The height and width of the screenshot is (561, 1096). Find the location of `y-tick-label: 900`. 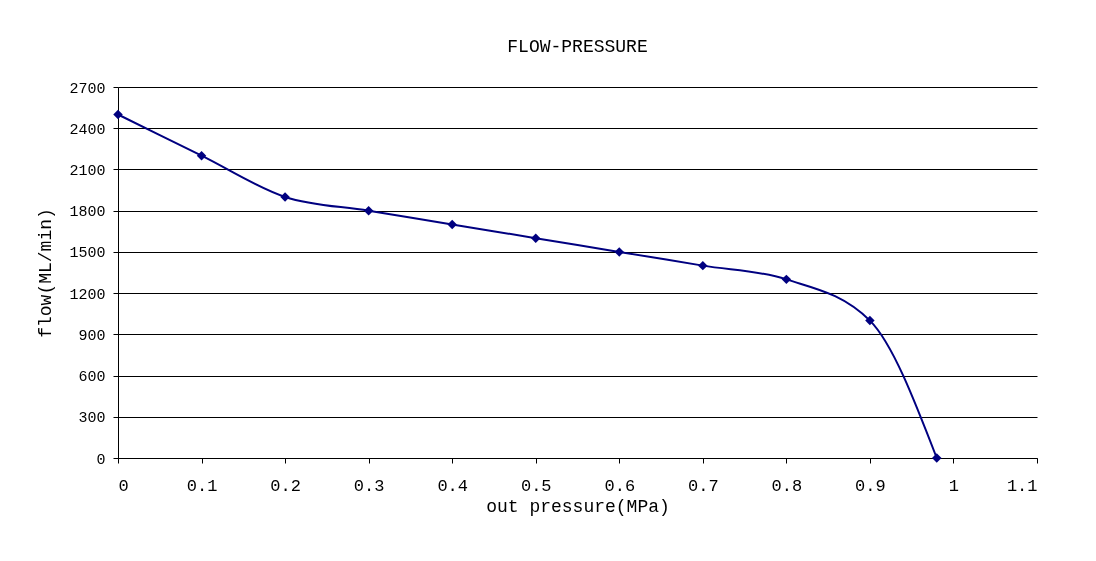

y-tick-label: 900 is located at coordinates (92, 336).